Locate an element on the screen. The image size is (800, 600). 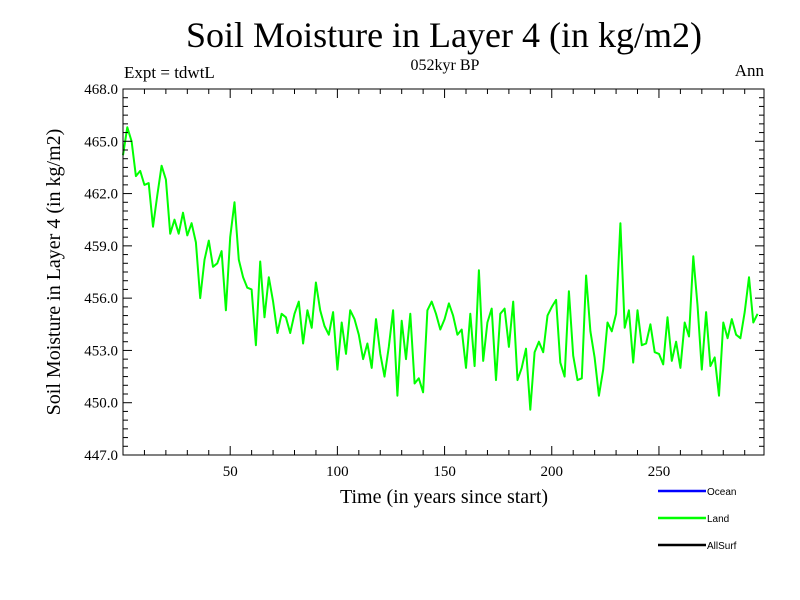
y-tick-label: 465.0 is located at coordinates (101, 142).